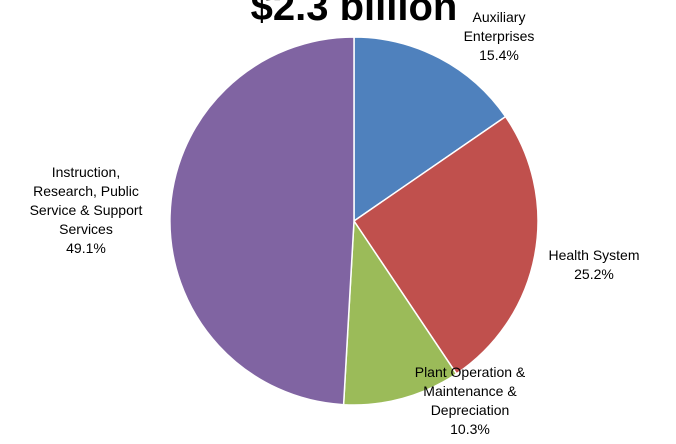 The image size is (676, 444). What do you see at coordinates (470, 429) in the screenshot?
I see `slice-percent: 10.3%` at bounding box center [470, 429].